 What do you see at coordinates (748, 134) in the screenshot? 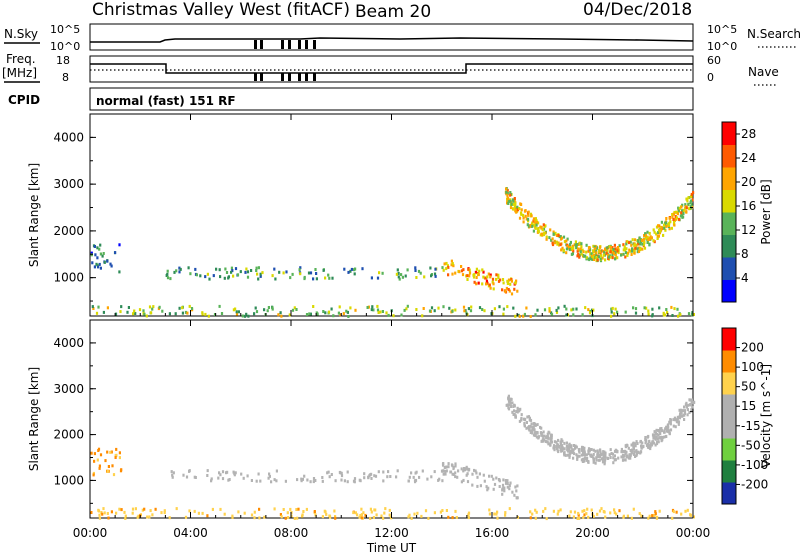
I see `colorbar-tick-label: 28` at bounding box center [748, 134].